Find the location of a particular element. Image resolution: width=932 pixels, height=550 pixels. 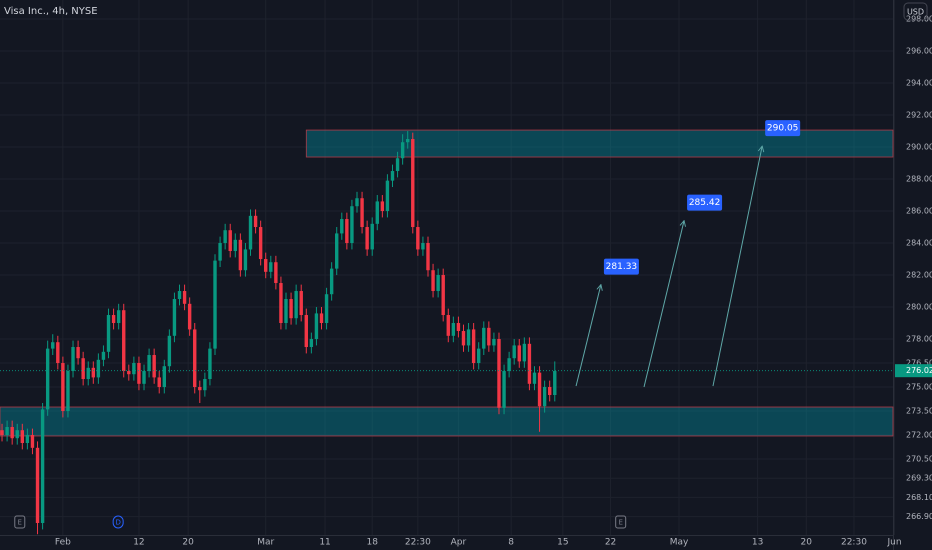

x-tick-label: 8 is located at coordinates (511, 543).